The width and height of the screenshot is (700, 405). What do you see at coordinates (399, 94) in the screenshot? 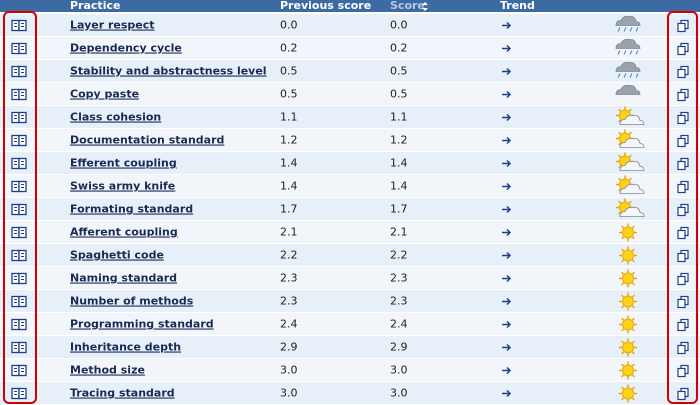
I see `score: 0.5` at bounding box center [399, 94].